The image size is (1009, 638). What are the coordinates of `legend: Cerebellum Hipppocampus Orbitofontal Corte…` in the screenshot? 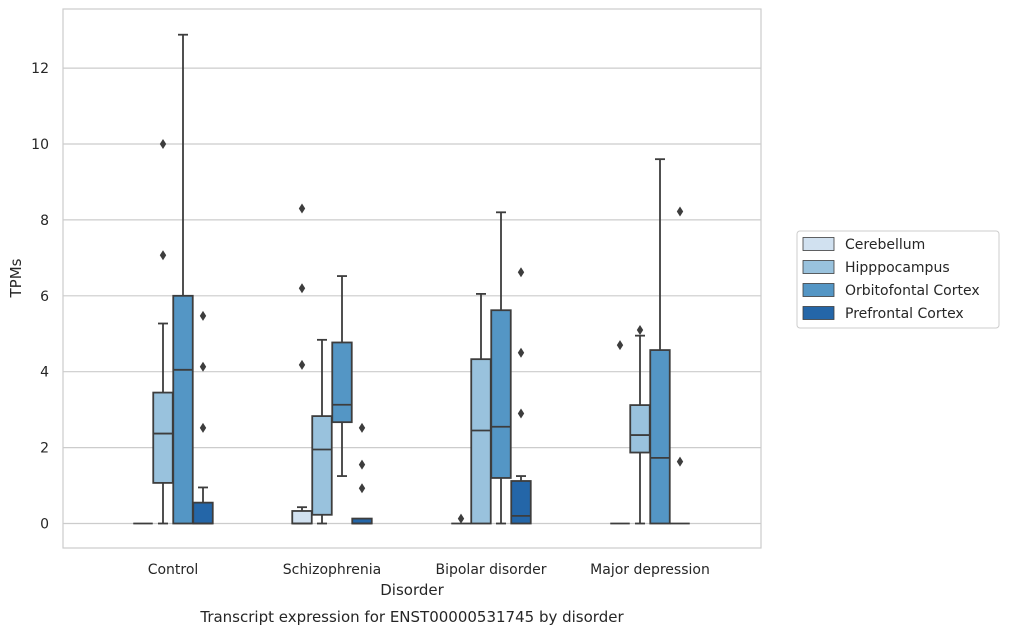 It's located at (898, 279).